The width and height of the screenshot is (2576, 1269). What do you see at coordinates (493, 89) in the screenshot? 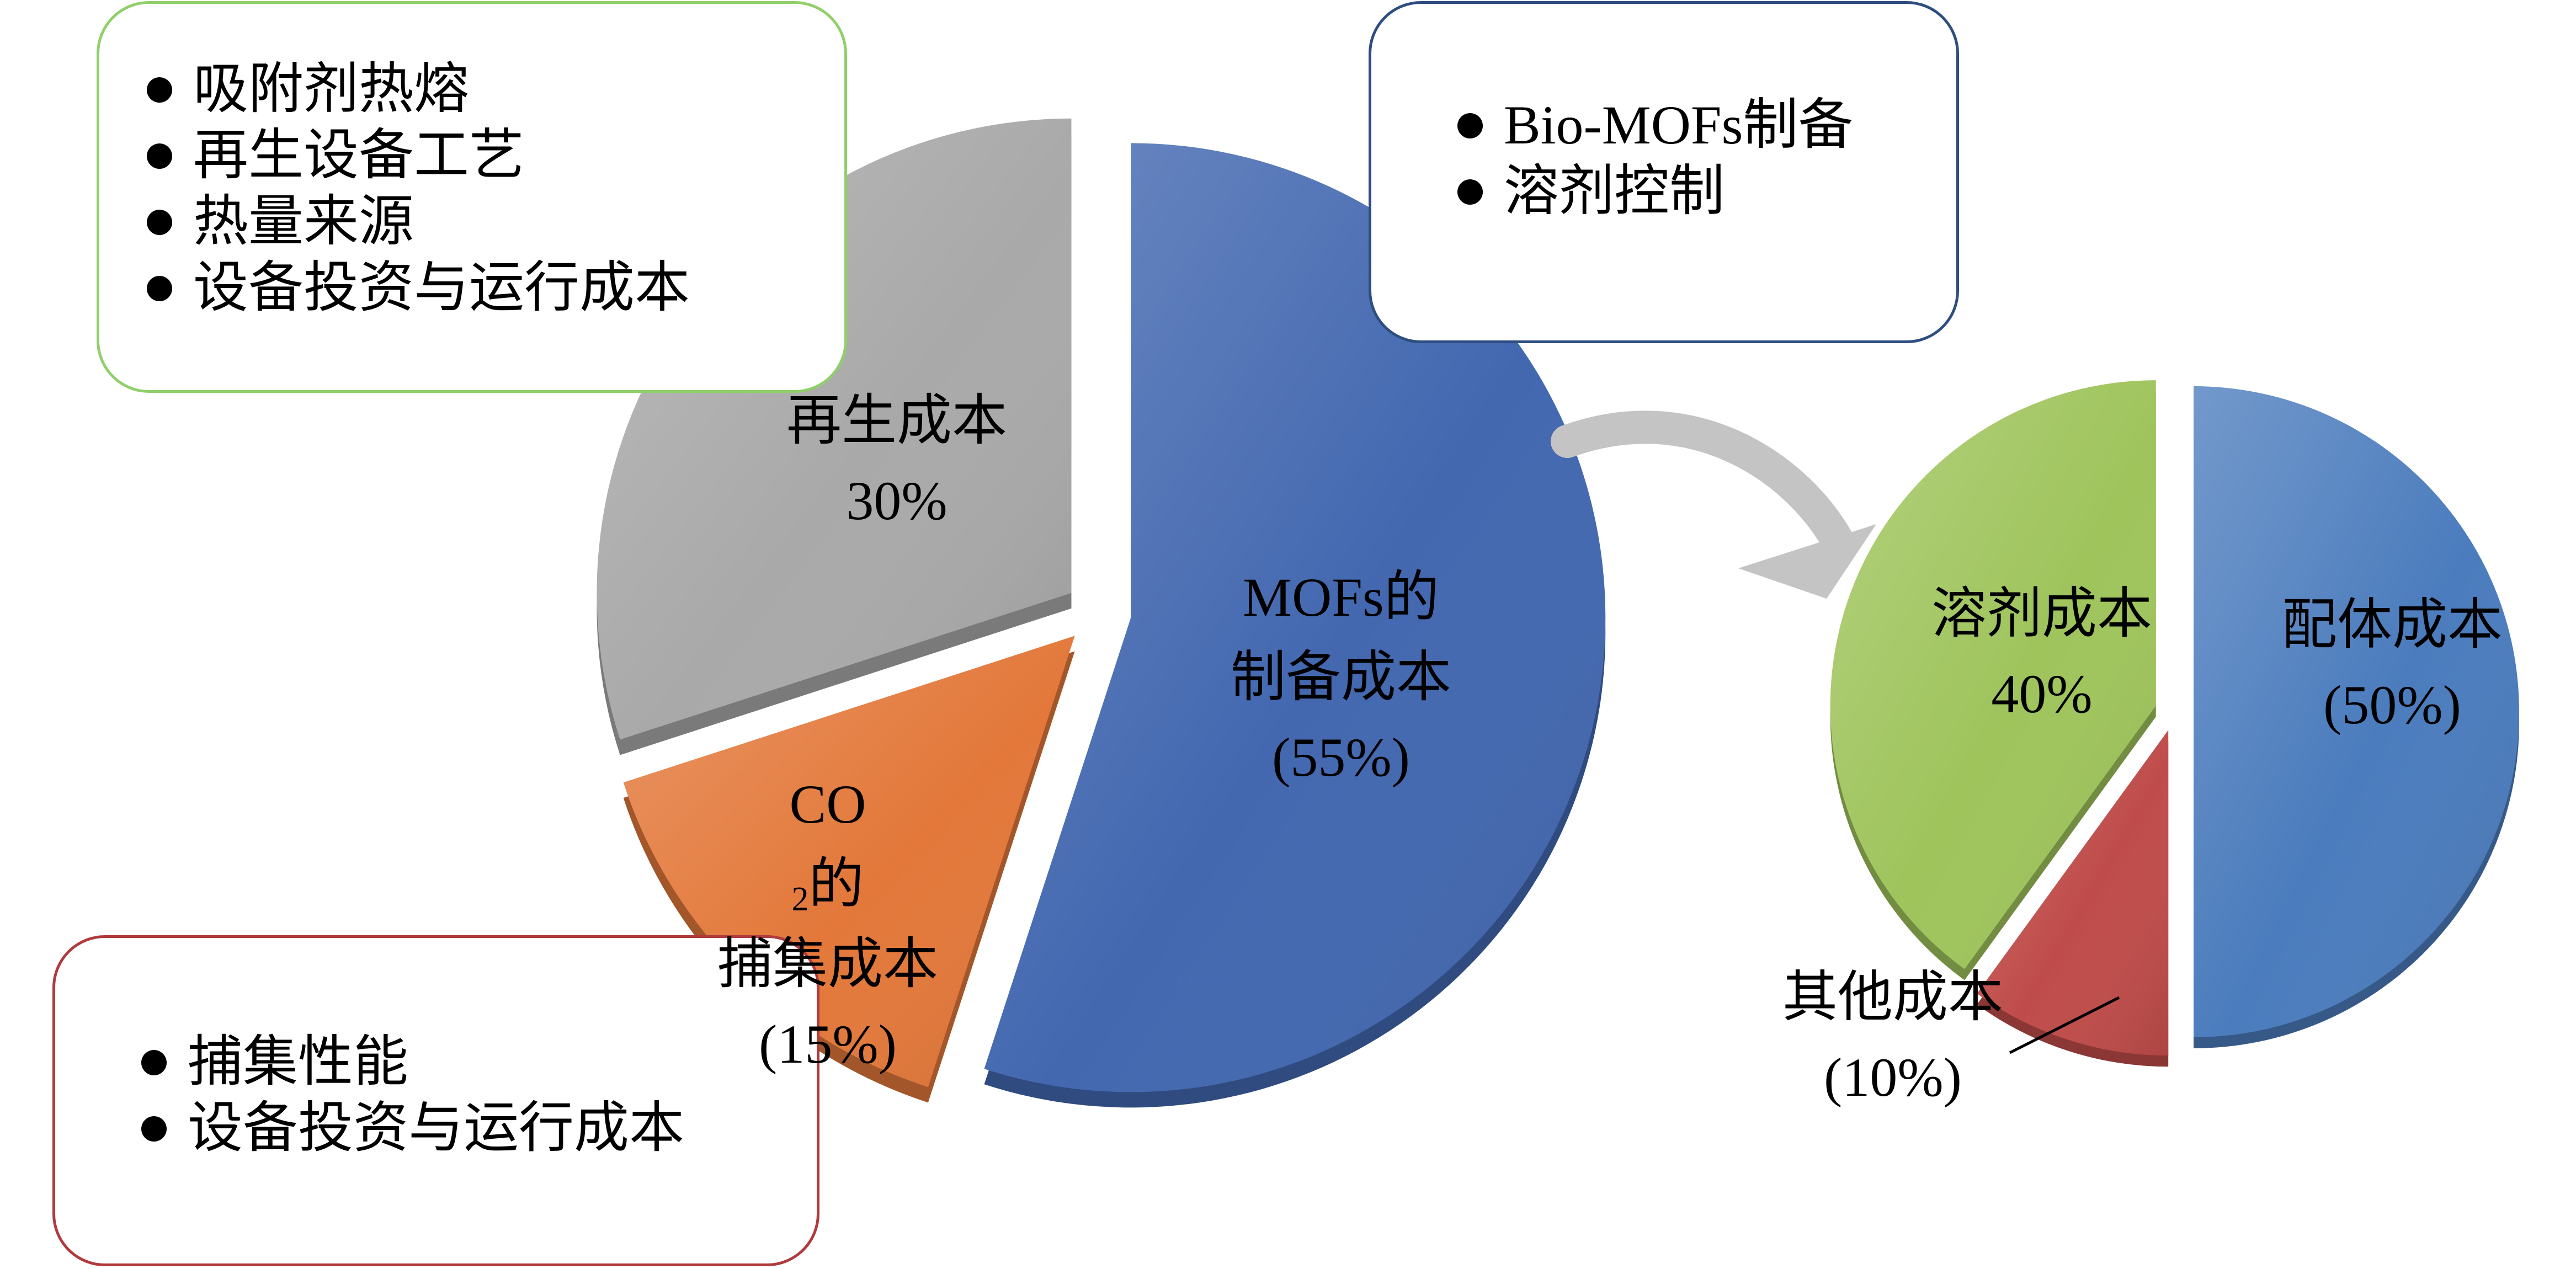
I see `callout-regeneration-item: 吸附剂热熔` at bounding box center [493, 89].